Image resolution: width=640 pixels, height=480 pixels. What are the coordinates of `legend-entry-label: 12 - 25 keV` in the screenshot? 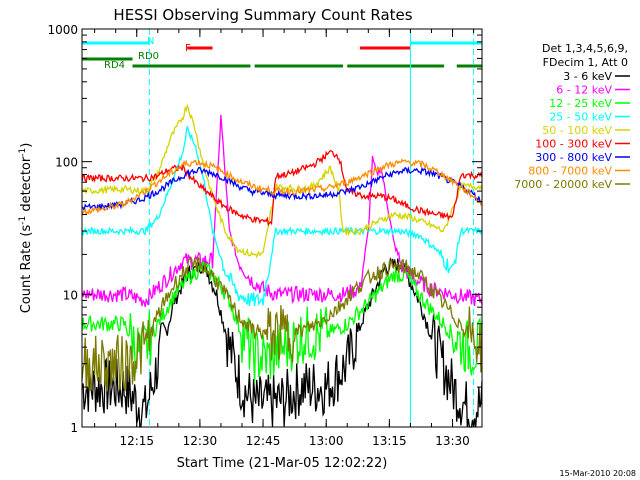 It's located at (580, 103).